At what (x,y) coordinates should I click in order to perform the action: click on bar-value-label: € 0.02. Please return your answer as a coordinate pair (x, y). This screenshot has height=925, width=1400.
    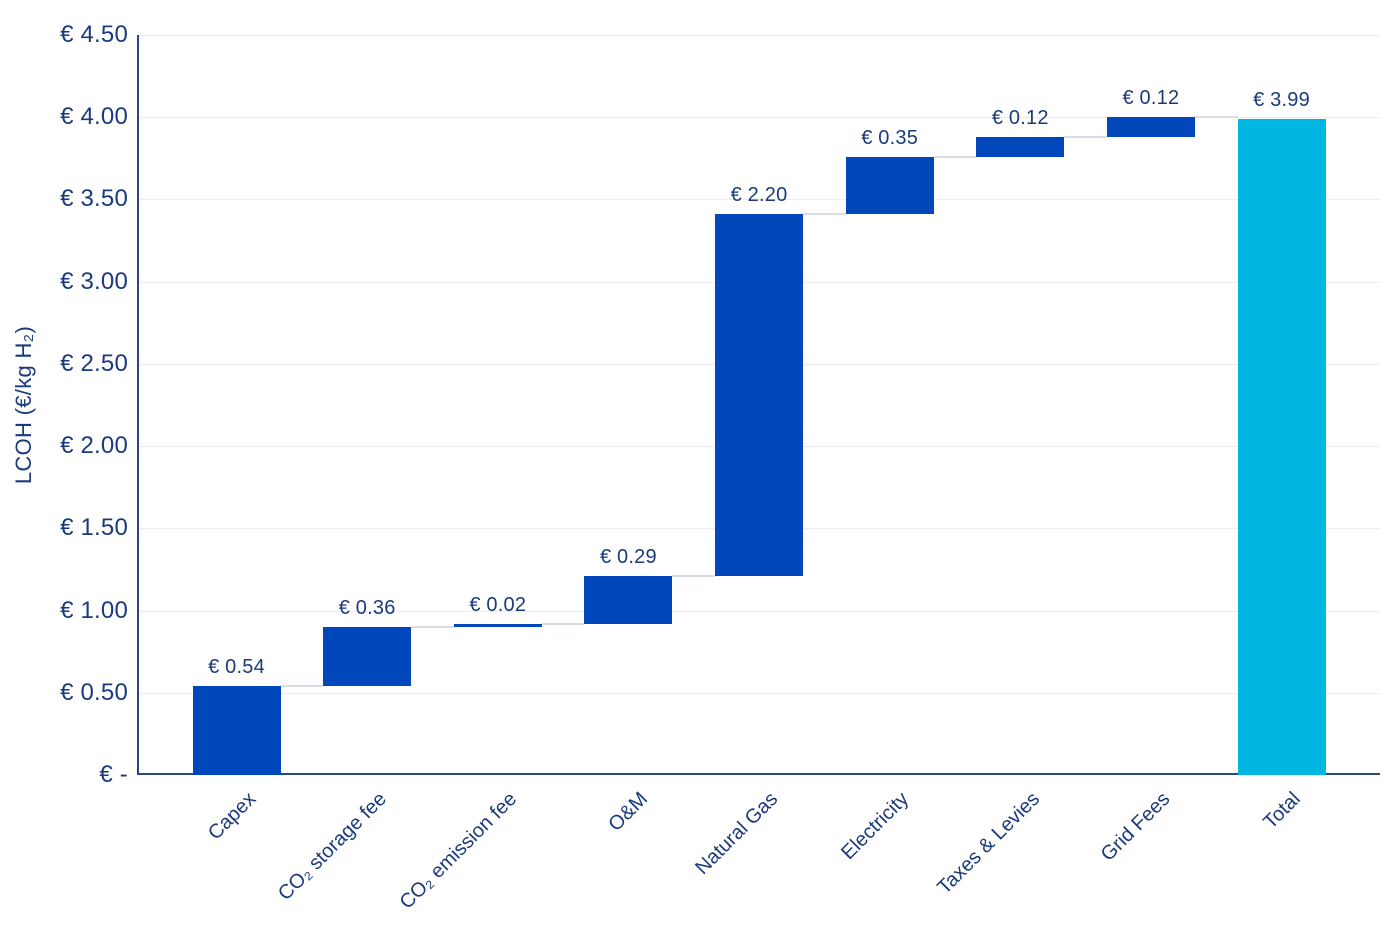
    Looking at the image, I should click on (498, 604).